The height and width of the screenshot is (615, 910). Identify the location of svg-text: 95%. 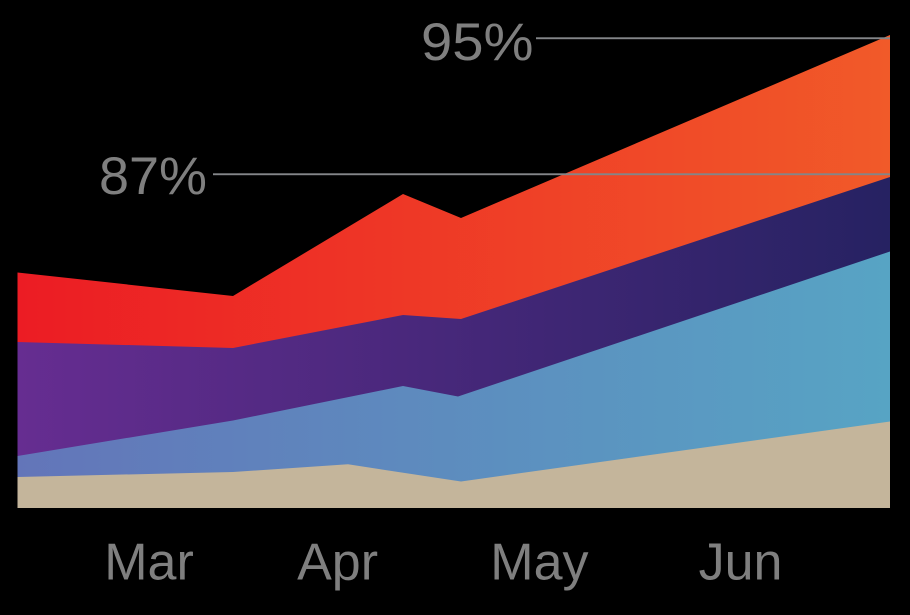
(477, 42).